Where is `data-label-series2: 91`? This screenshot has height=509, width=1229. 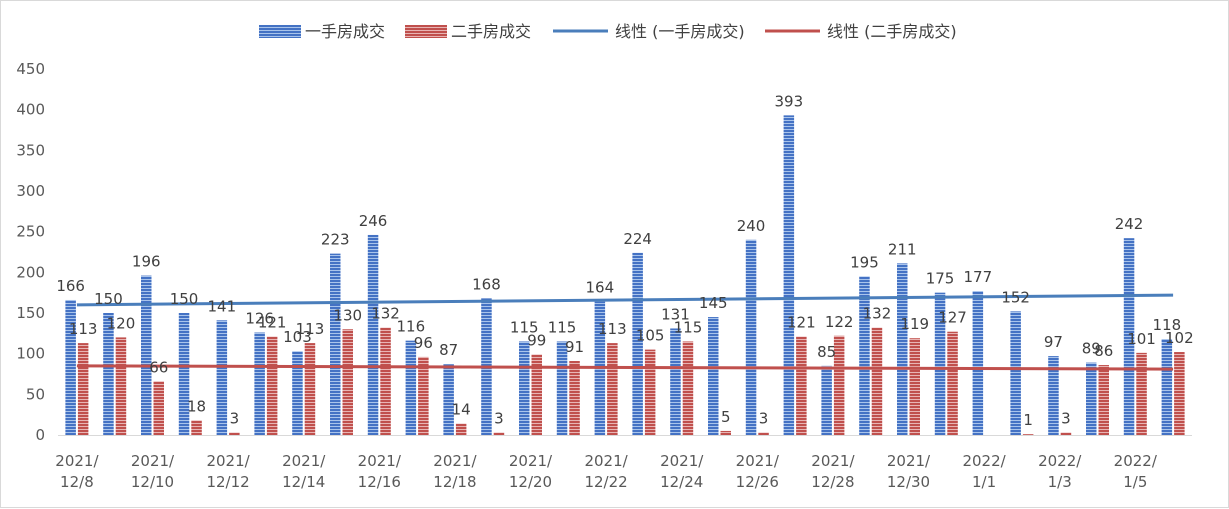 data-label-series2: 91 is located at coordinates (574, 347).